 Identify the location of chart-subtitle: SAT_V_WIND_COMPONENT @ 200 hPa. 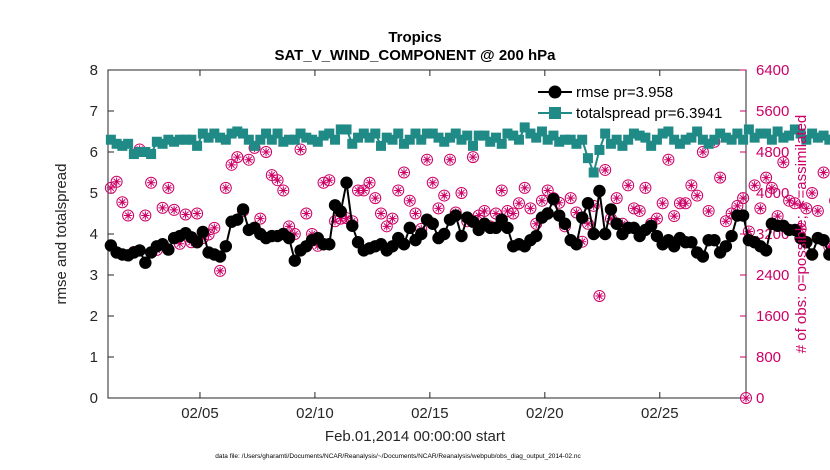
(415, 55).